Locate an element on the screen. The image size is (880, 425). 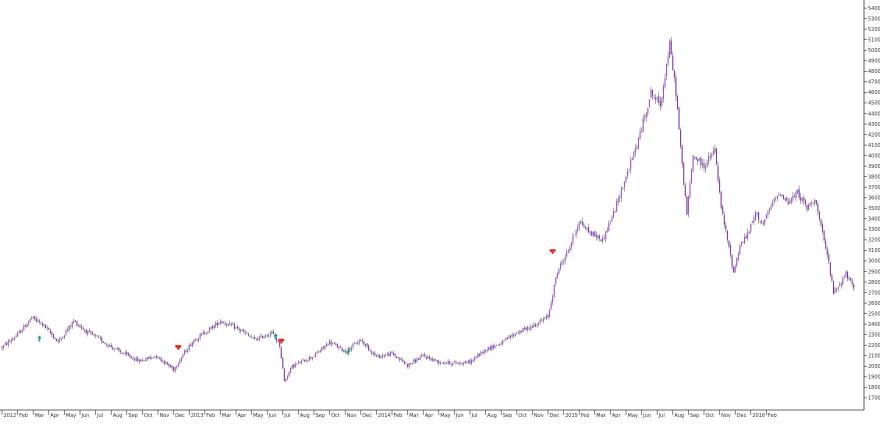
time-tick-label: Aug is located at coordinates (118, 416).